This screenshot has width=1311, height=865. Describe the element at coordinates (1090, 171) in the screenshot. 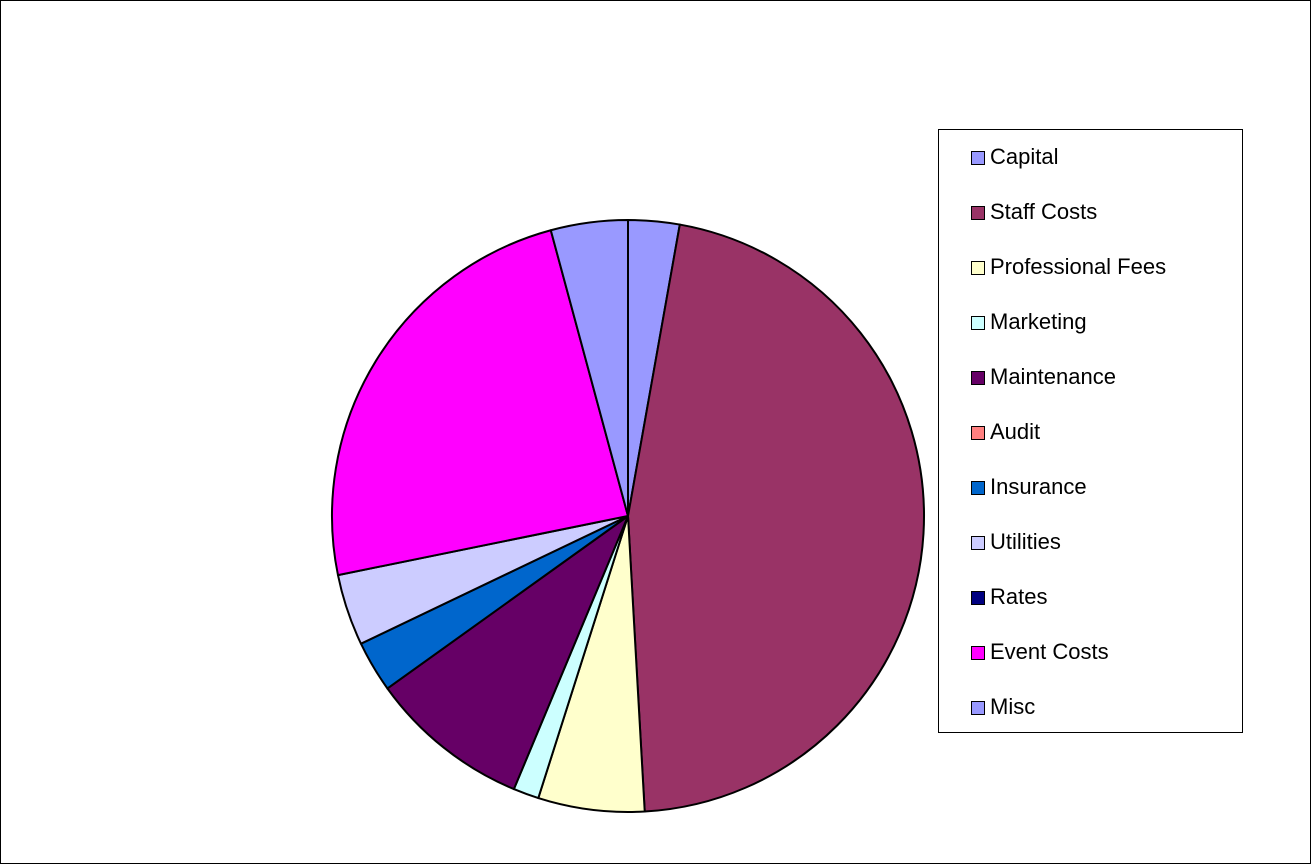

I see `legend-item-capital: Capital` at that location.